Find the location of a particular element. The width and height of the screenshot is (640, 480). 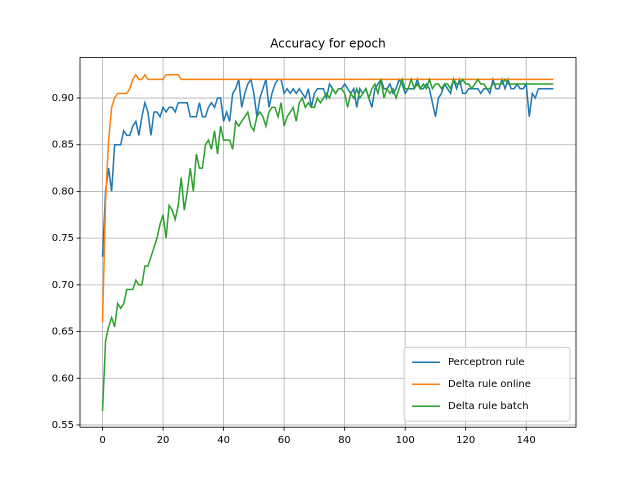

chart-title: Accuracy for epoch is located at coordinates (327, 44).